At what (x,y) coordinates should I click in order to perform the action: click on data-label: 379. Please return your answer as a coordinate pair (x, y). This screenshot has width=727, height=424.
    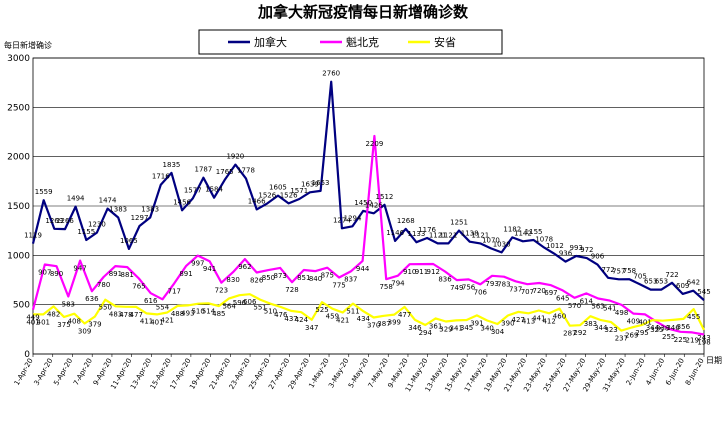
    Looking at the image, I should click on (94, 325).